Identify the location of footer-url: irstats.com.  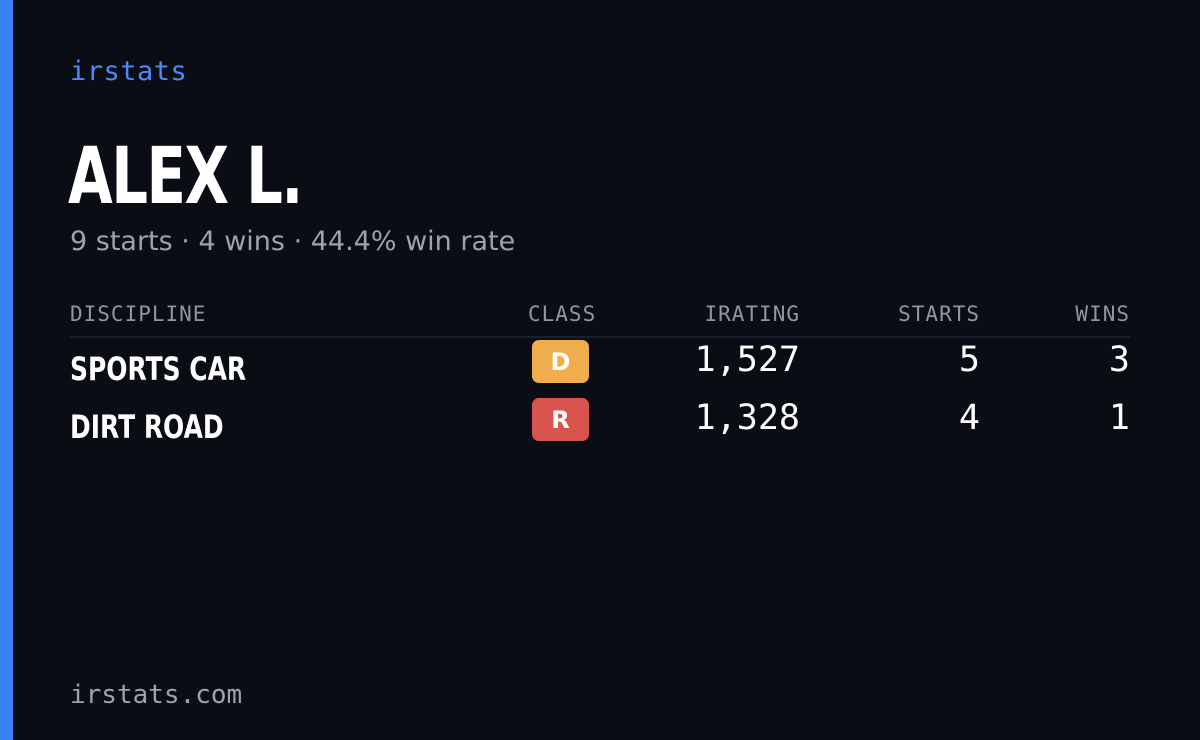
(156, 695).